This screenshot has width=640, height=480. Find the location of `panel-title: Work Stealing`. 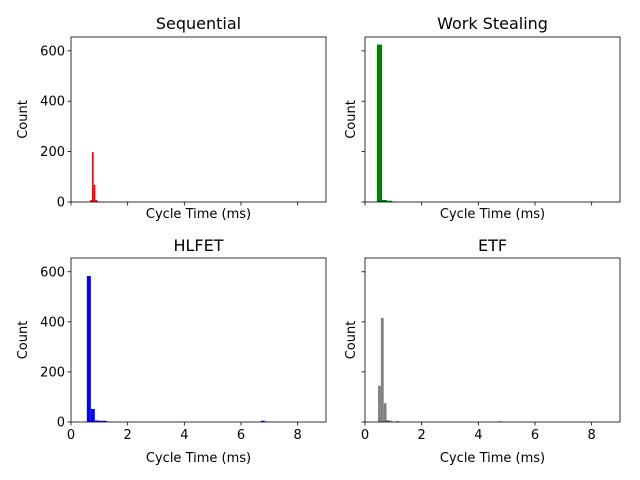

panel-title: Work Stealing is located at coordinates (492, 23).